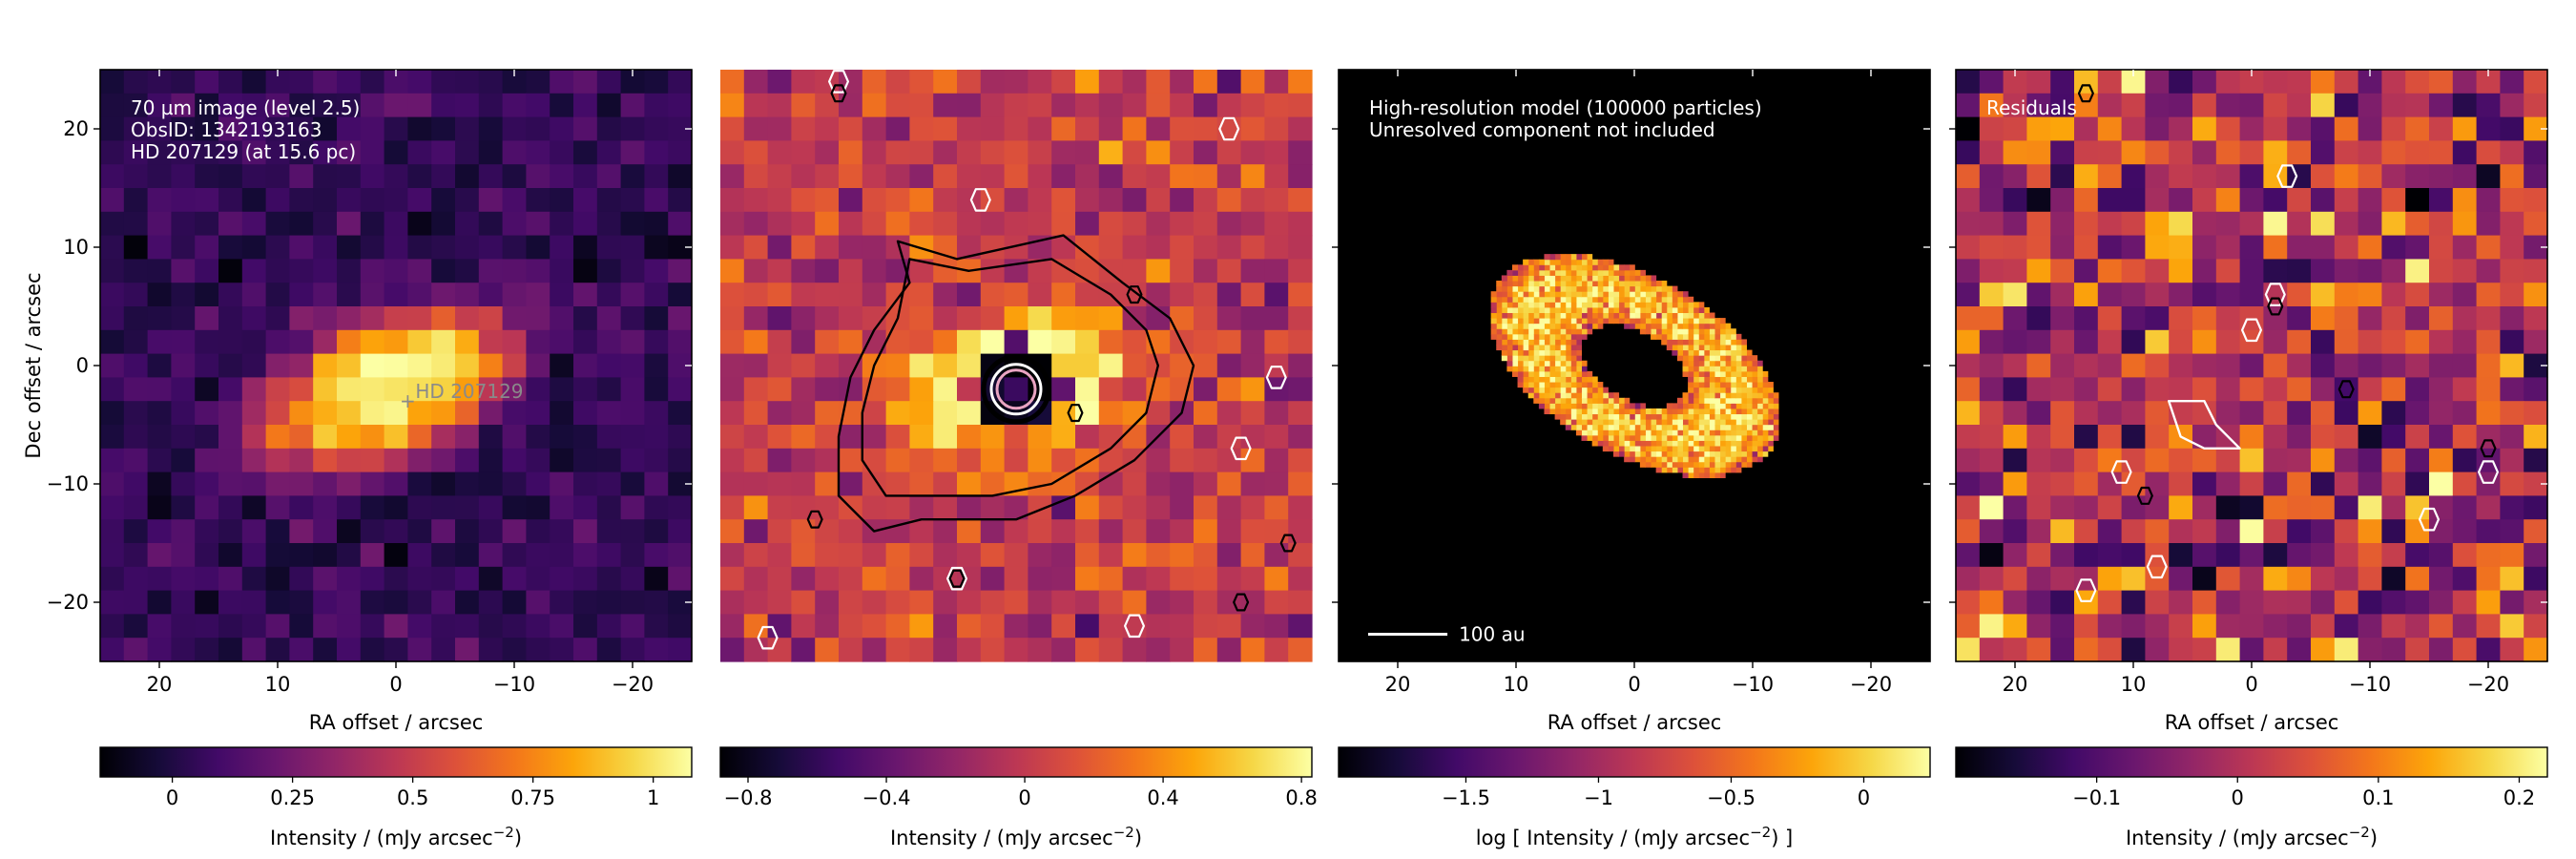 This screenshot has width=2576, height=859. Describe the element at coordinates (1229, 128) in the screenshot. I see `contour-island` at that location.